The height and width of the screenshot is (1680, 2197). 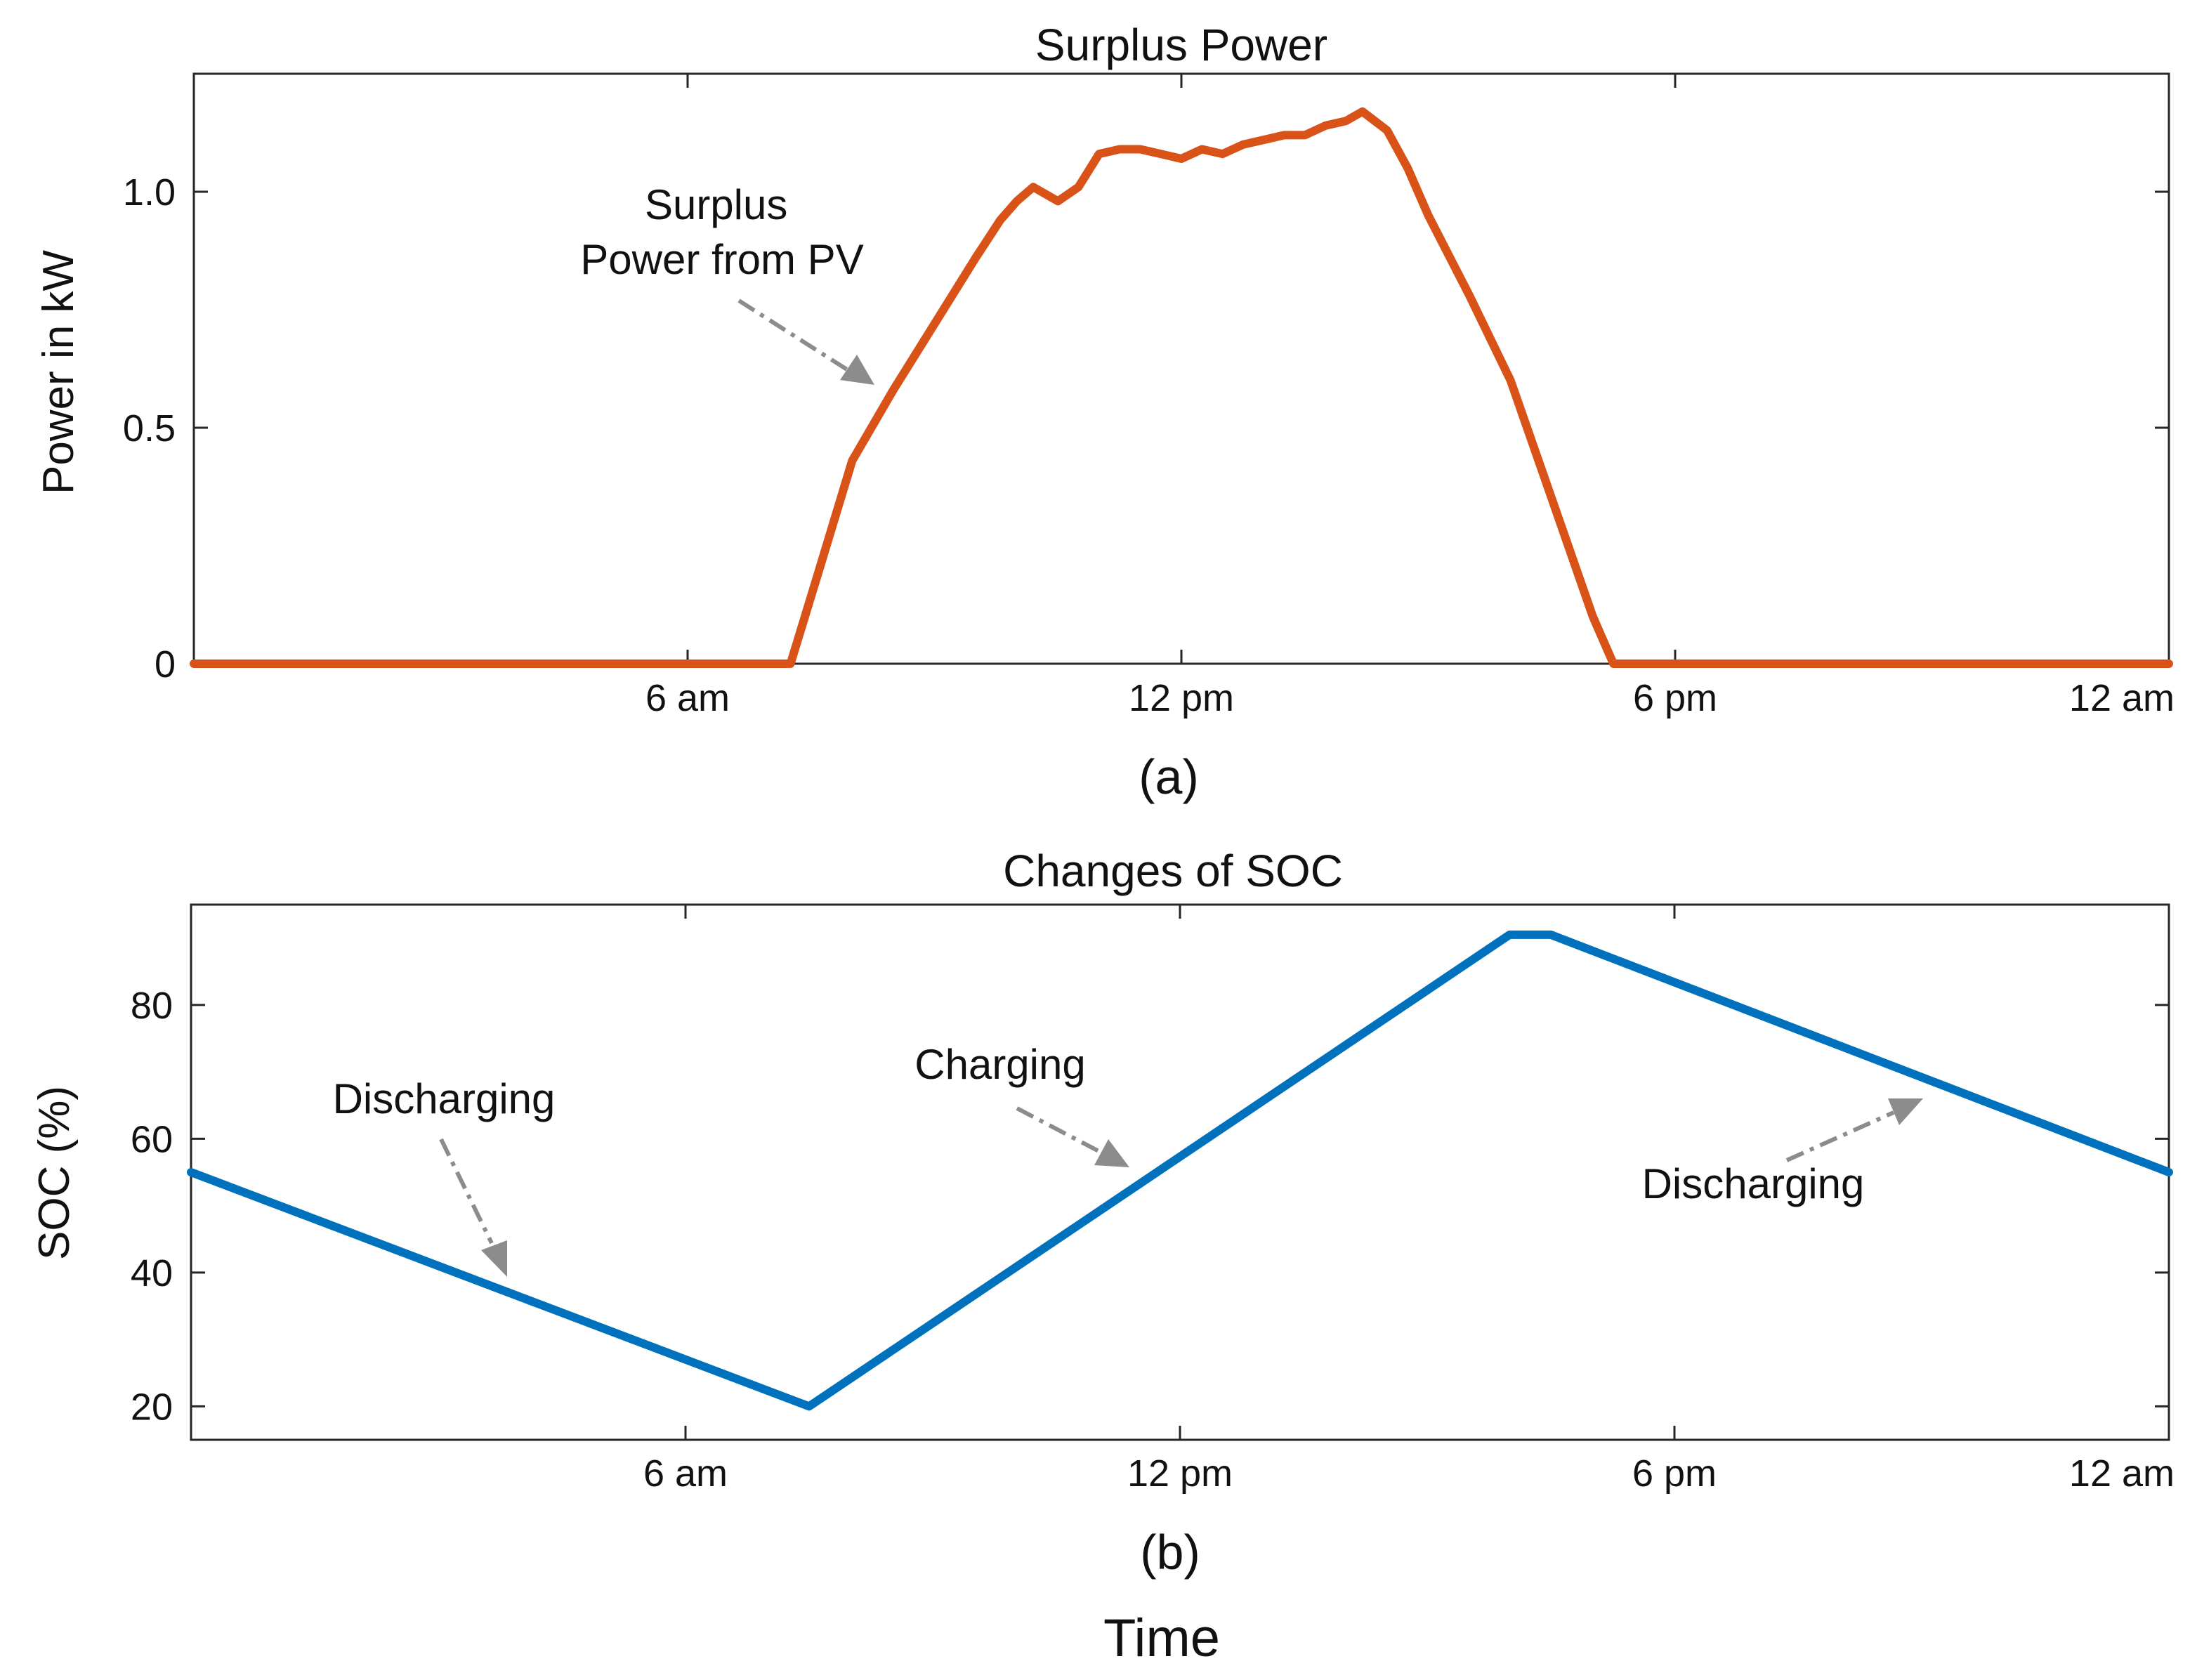 I want to click on annotation-discharging-evening: Discharging, so click(x=1753, y=1183).